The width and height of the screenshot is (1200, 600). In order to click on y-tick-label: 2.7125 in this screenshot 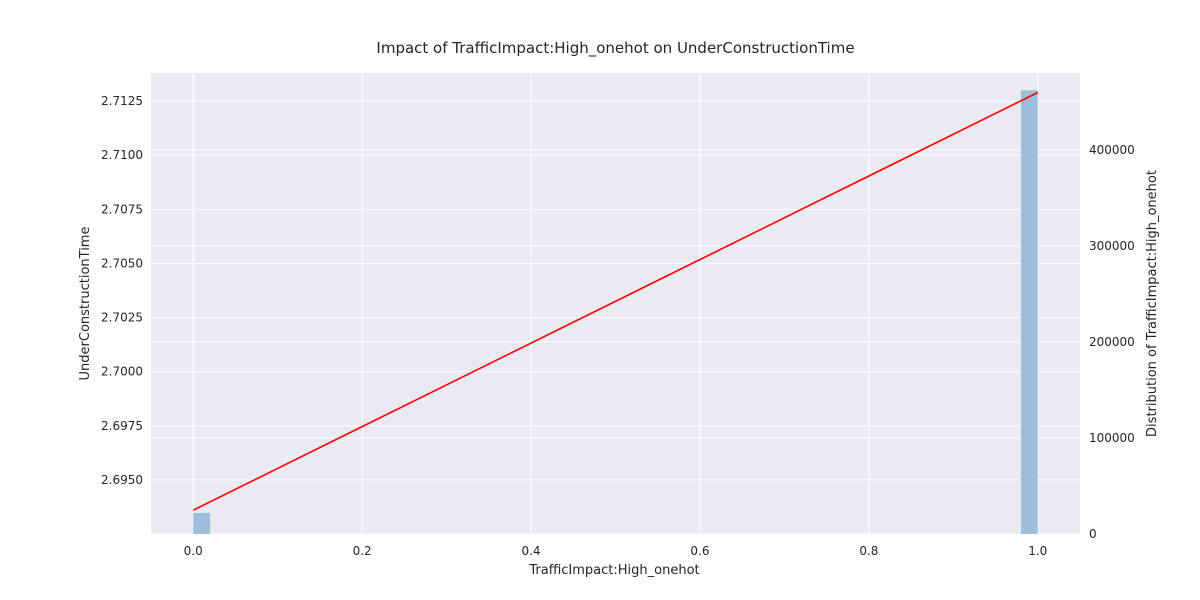, I will do `click(122, 101)`.